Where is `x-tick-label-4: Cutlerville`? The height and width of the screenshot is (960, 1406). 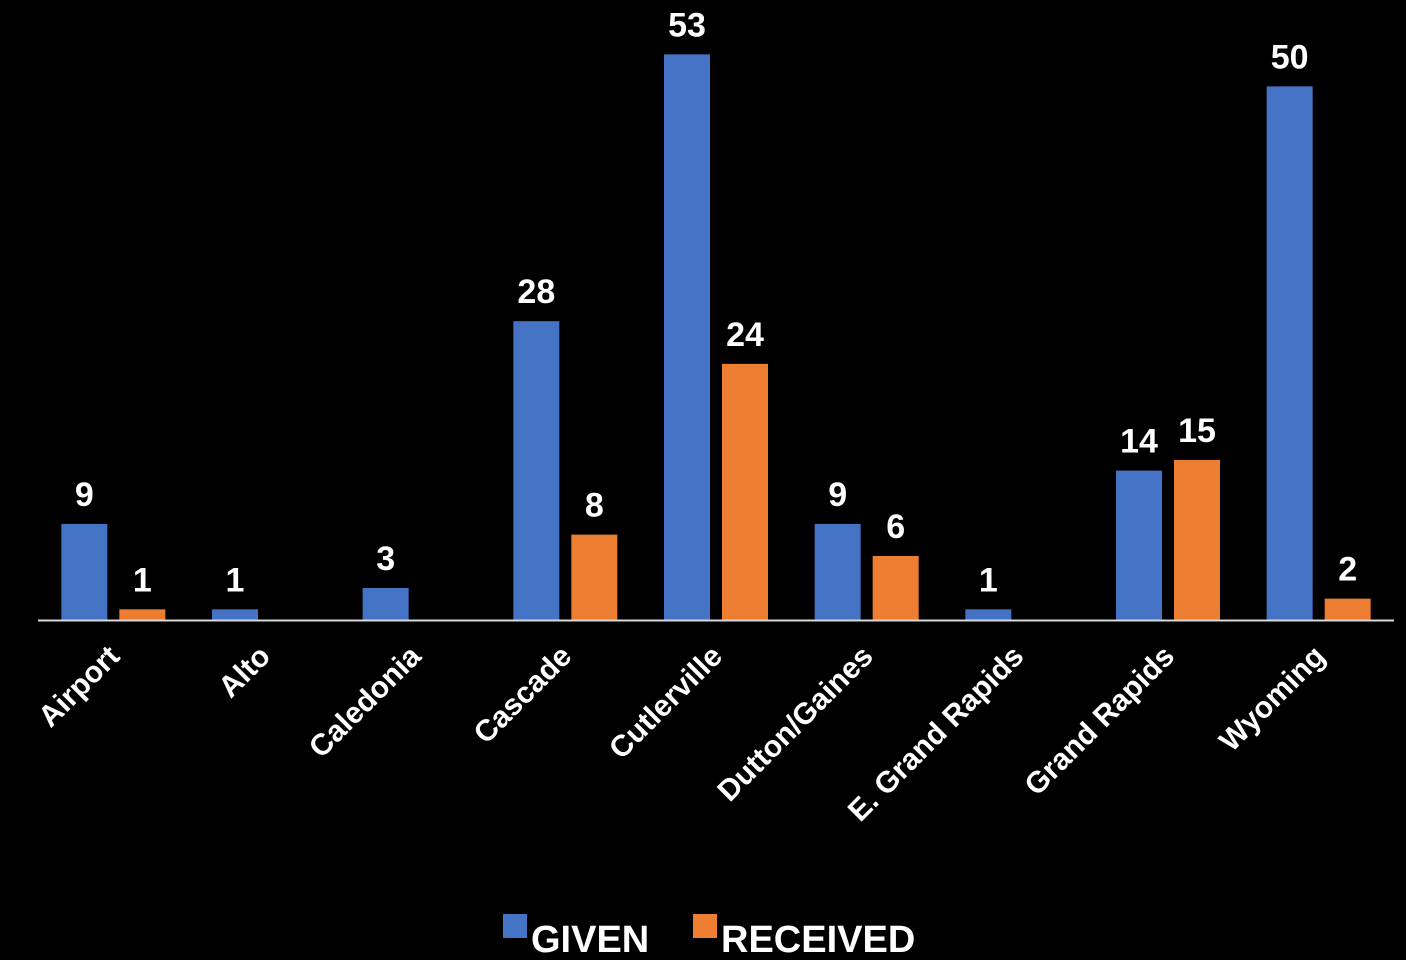
x-tick-label-4: Cutlerville is located at coordinates (666, 703).